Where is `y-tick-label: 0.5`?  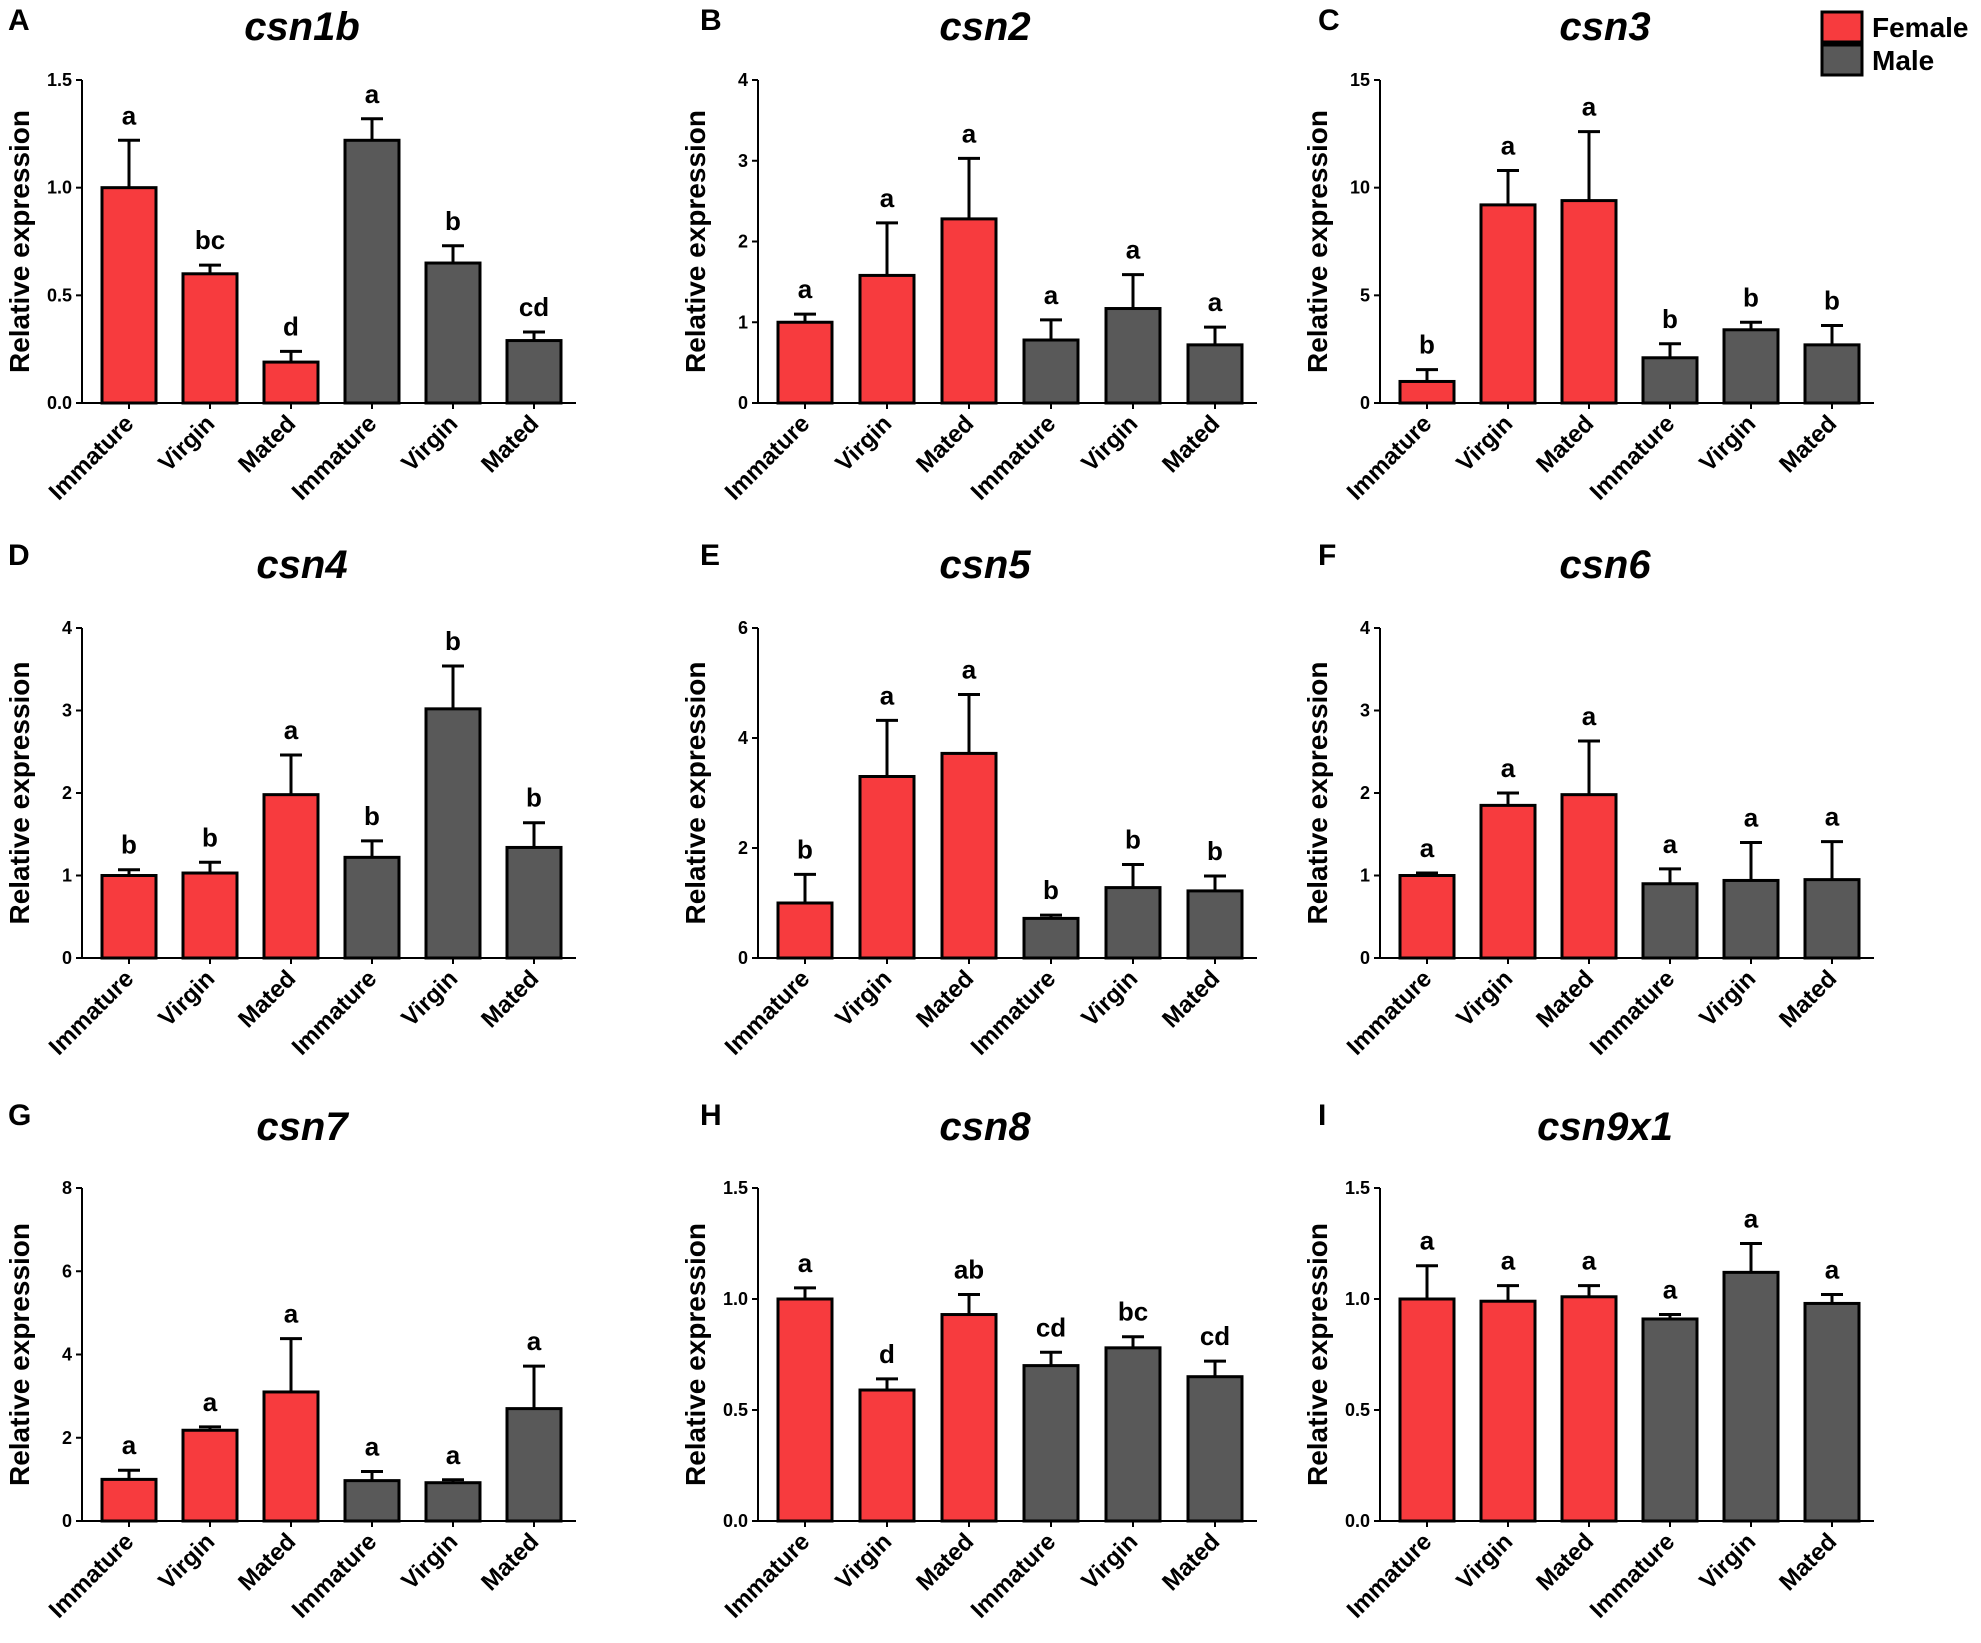 y-tick-label: 0.5 is located at coordinates (59, 295).